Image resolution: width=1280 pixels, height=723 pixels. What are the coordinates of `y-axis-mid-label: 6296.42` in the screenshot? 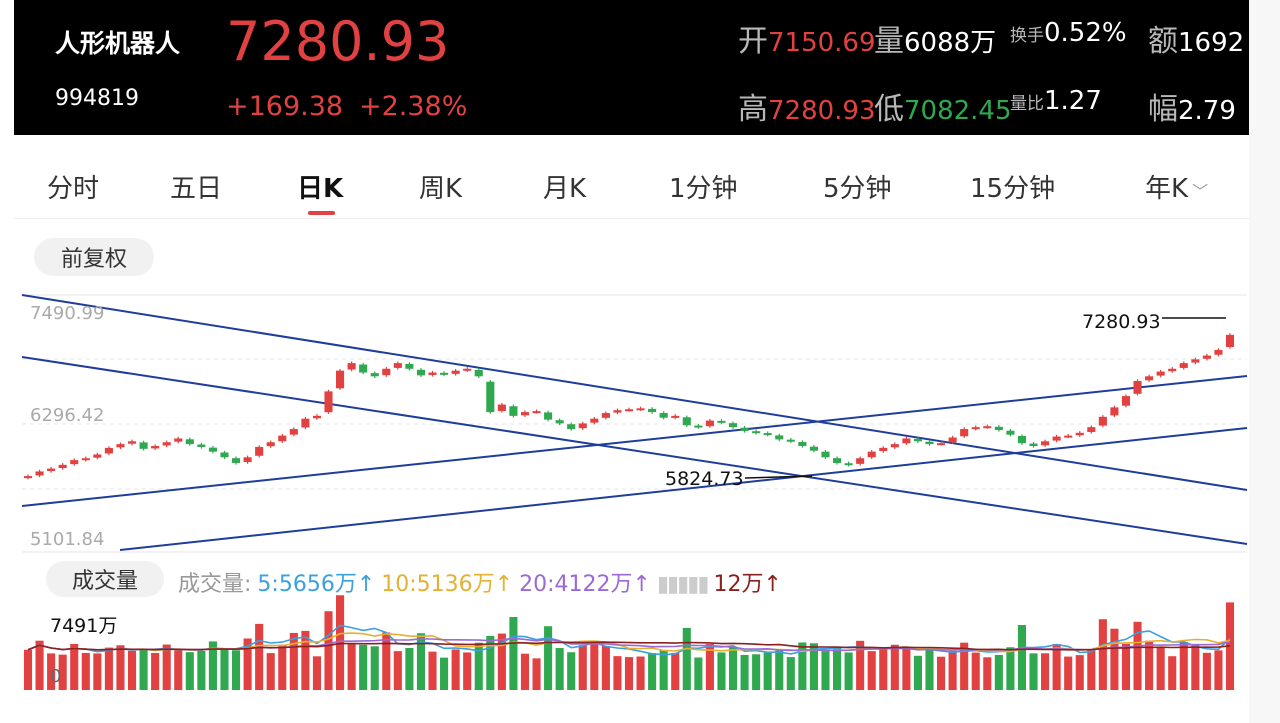 It's located at (67, 415).